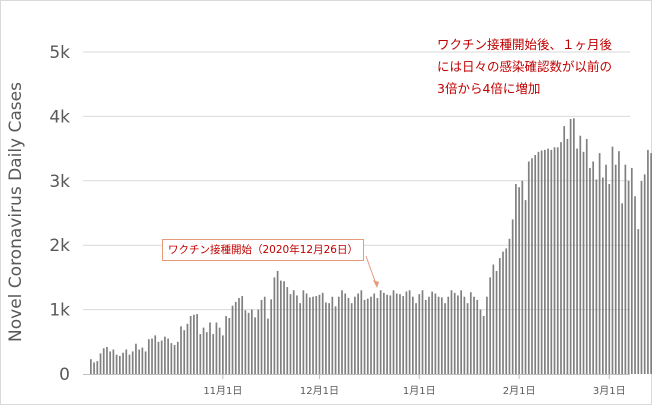 This screenshot has height=405, width=652. Describe the element at coordinates (59, 53) in the screenshot. I see `y-tick-label: 5k` at that location.